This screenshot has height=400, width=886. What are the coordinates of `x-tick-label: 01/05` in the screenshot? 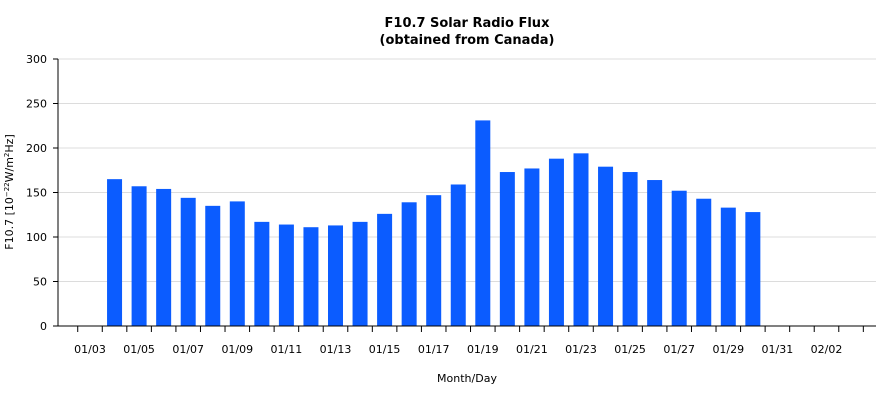 It's located at (139, 349).